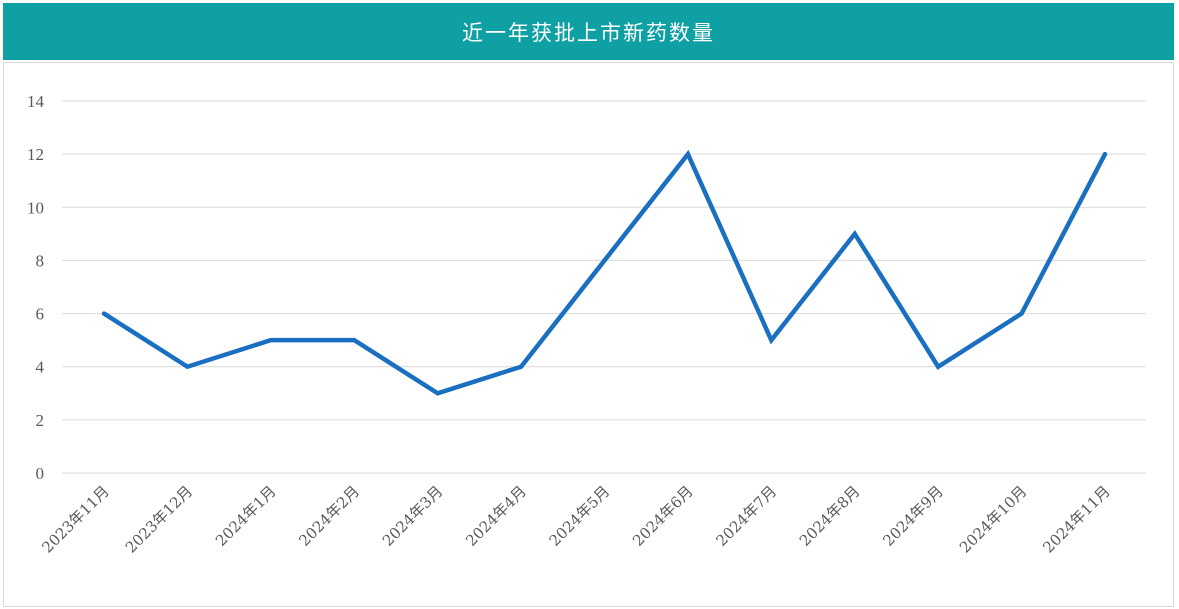  Describe the element at coordinates (36, 287) in the screenshot. I see `y-axis-ticks: 0 2 4 6 8 10 12 14` at that location.